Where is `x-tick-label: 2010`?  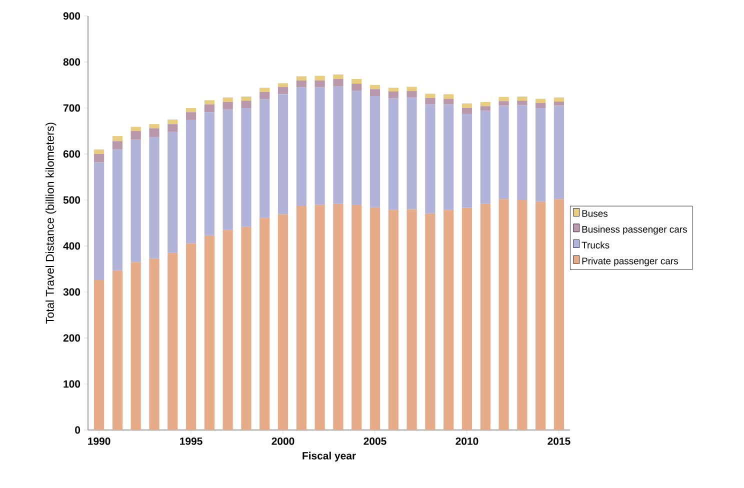
x-tick-label: 2010 is located at coordinates (467, 441).